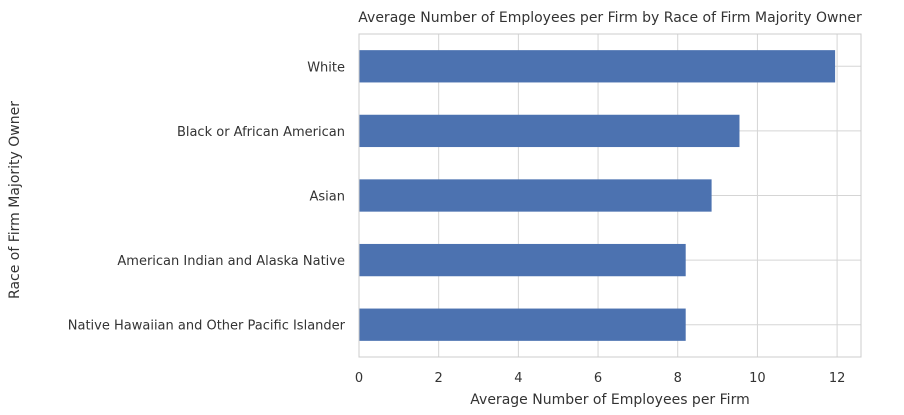  What do you see at coordinates (327, 197) in the screenshot?
I see `y-tick-label: Asian` at bounding box center [327, 197].